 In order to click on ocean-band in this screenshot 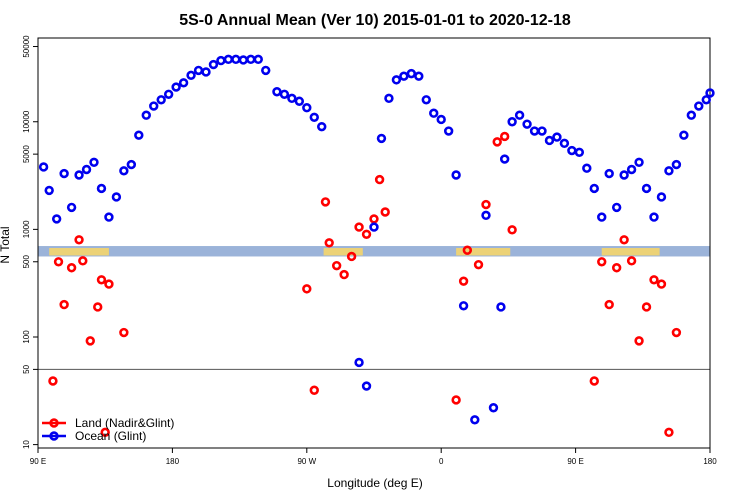, I will do `click(374, 251)`.